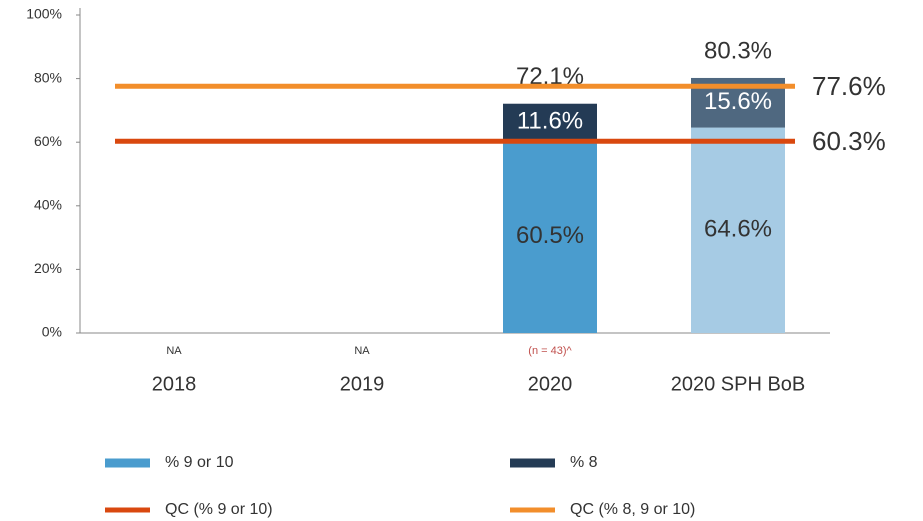  I want to click on reference-label: 77.6%, so click(849, 86).